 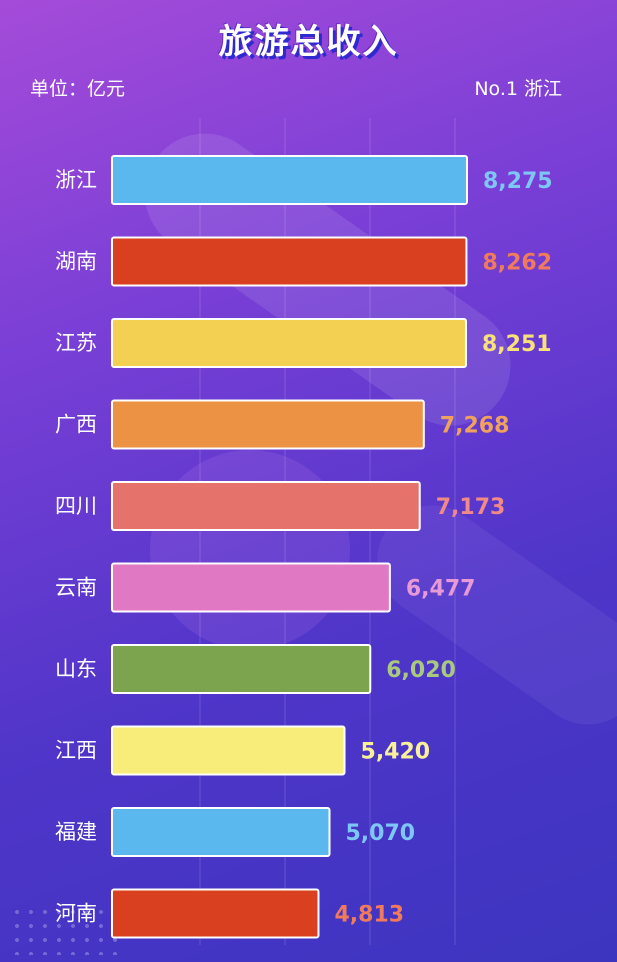 What do you see at coordinates (518, 89) in the screenshot?
I see `top-rank-label: No.1 浙江` at bounding box center [518, 89].